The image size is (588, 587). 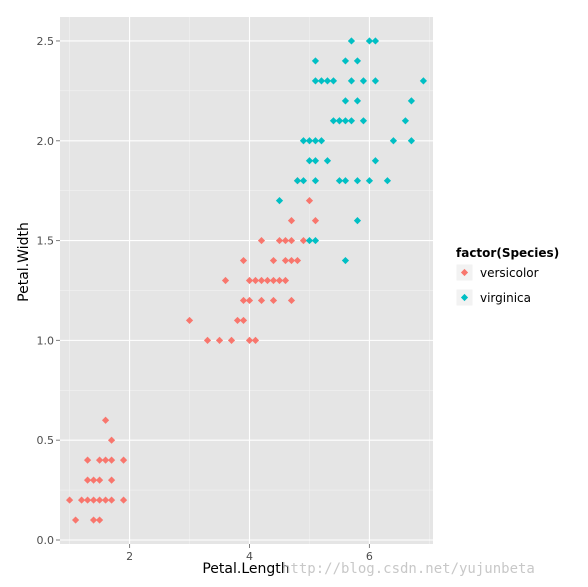 I want to click on legend-title: factor(Species), so click(x=507, y=253).